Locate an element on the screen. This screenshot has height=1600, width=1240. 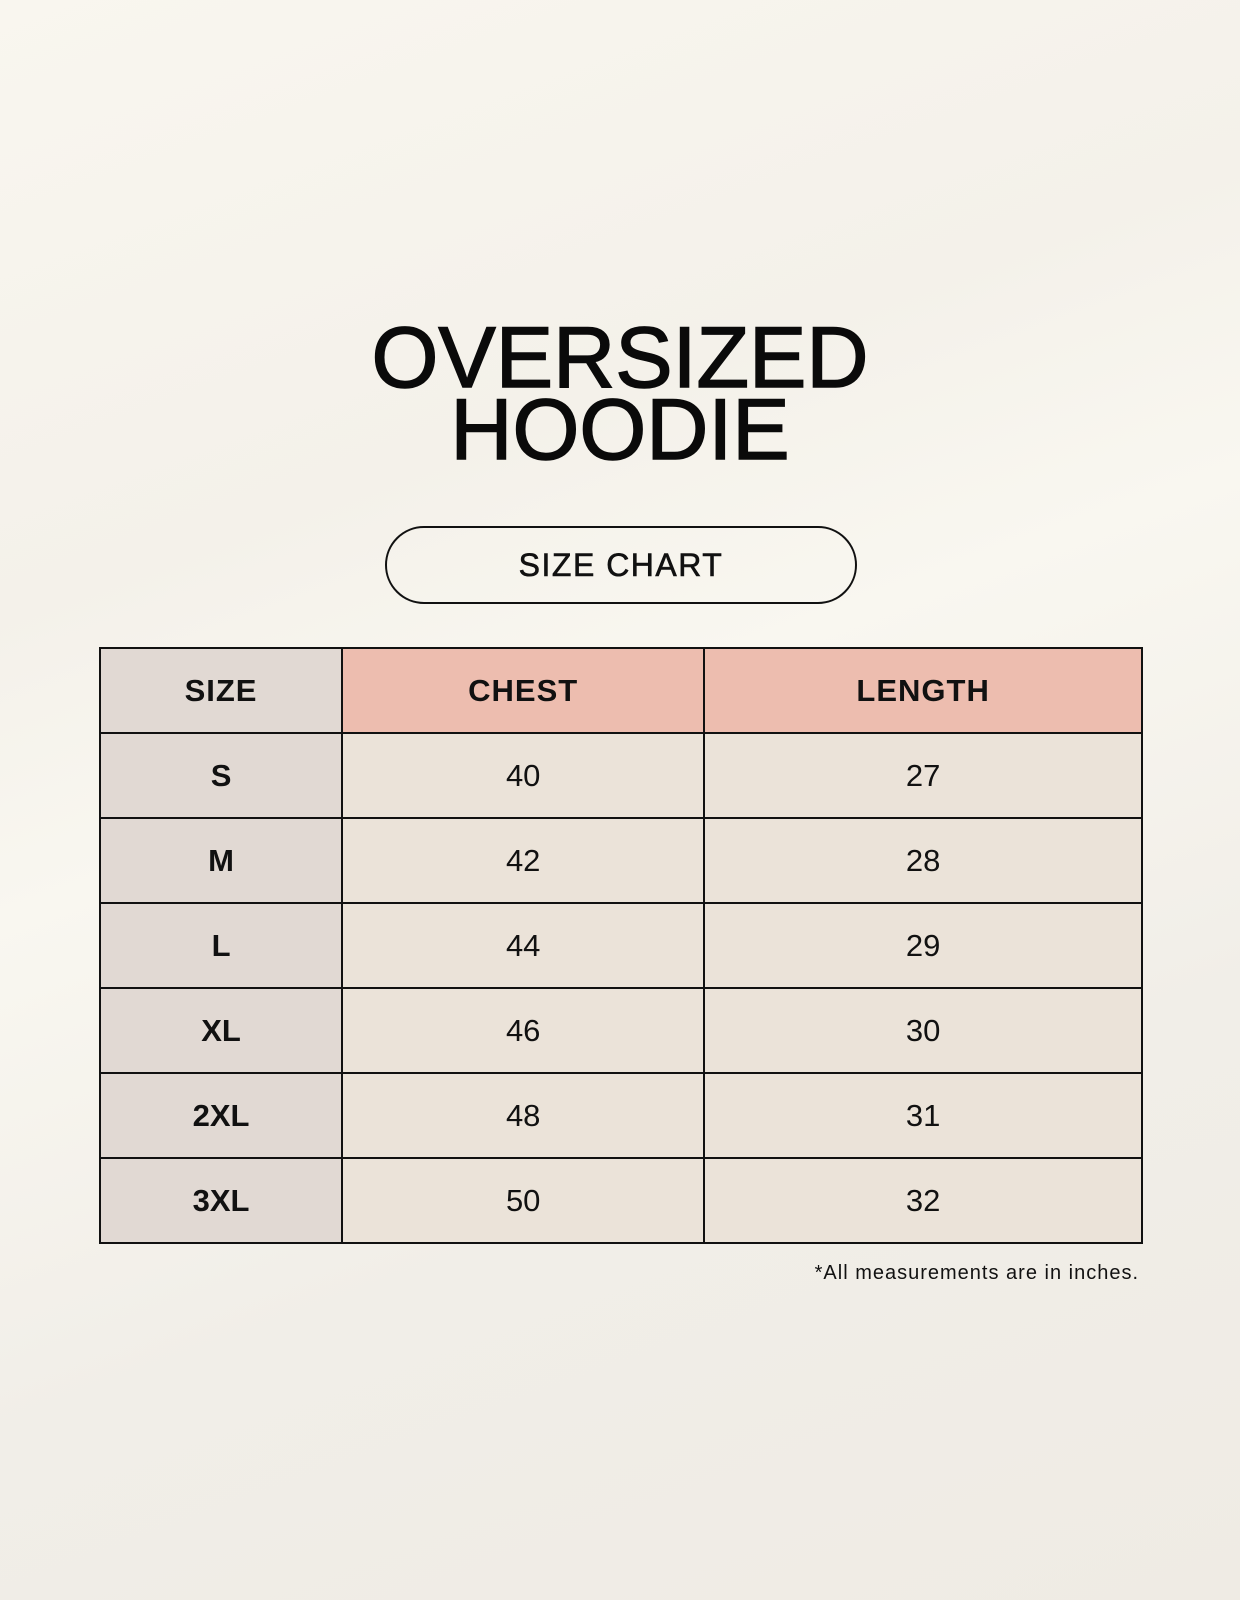
title-line-2: HOODIE is located at coordinates (620, 430).